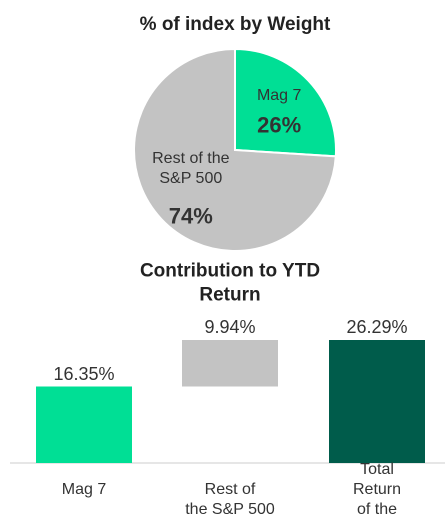  I want to click on x-tick-label: Mag 7, so click(84, 489).